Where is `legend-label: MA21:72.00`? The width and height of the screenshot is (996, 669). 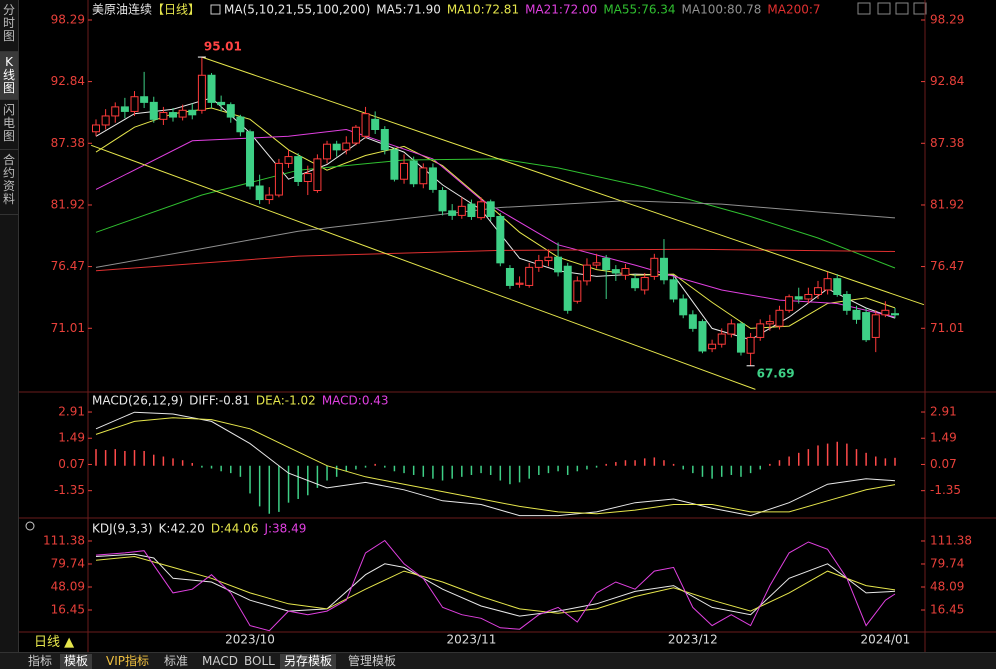
legend-label: MA21:72.00 is located at coordinates (561, 10).